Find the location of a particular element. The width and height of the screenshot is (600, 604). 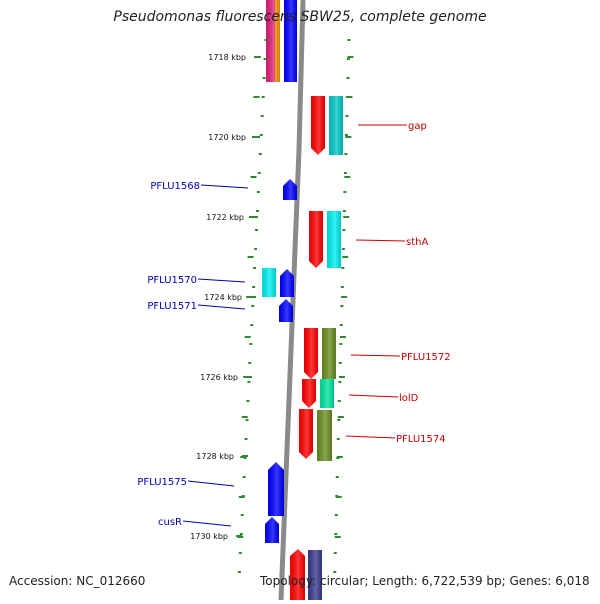

gene-partial-bottom-red is located at coordinates (297, 574).